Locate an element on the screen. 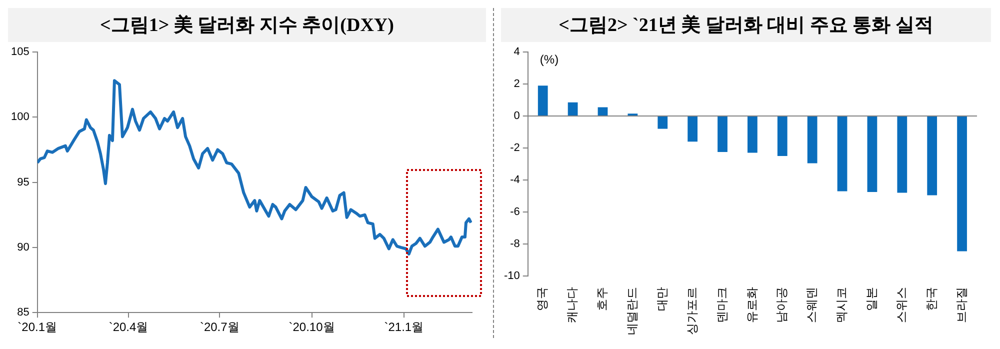 This screenshot has height=349, width=1000. y-tick-label: 100 is located at coordinates (20, 117).